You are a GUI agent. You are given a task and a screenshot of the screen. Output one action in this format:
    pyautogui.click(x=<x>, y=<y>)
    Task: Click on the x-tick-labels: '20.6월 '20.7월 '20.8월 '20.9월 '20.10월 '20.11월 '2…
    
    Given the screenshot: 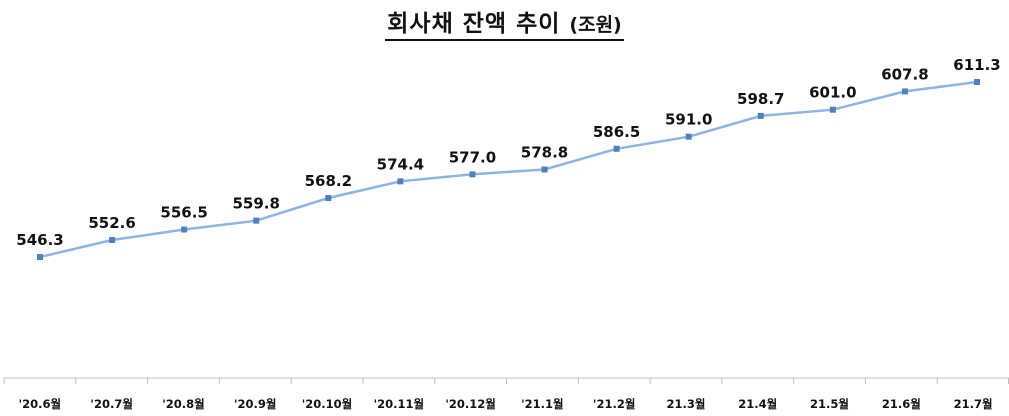 What is the action you would take?
    pyautogui.click(x=506, y=404)
    